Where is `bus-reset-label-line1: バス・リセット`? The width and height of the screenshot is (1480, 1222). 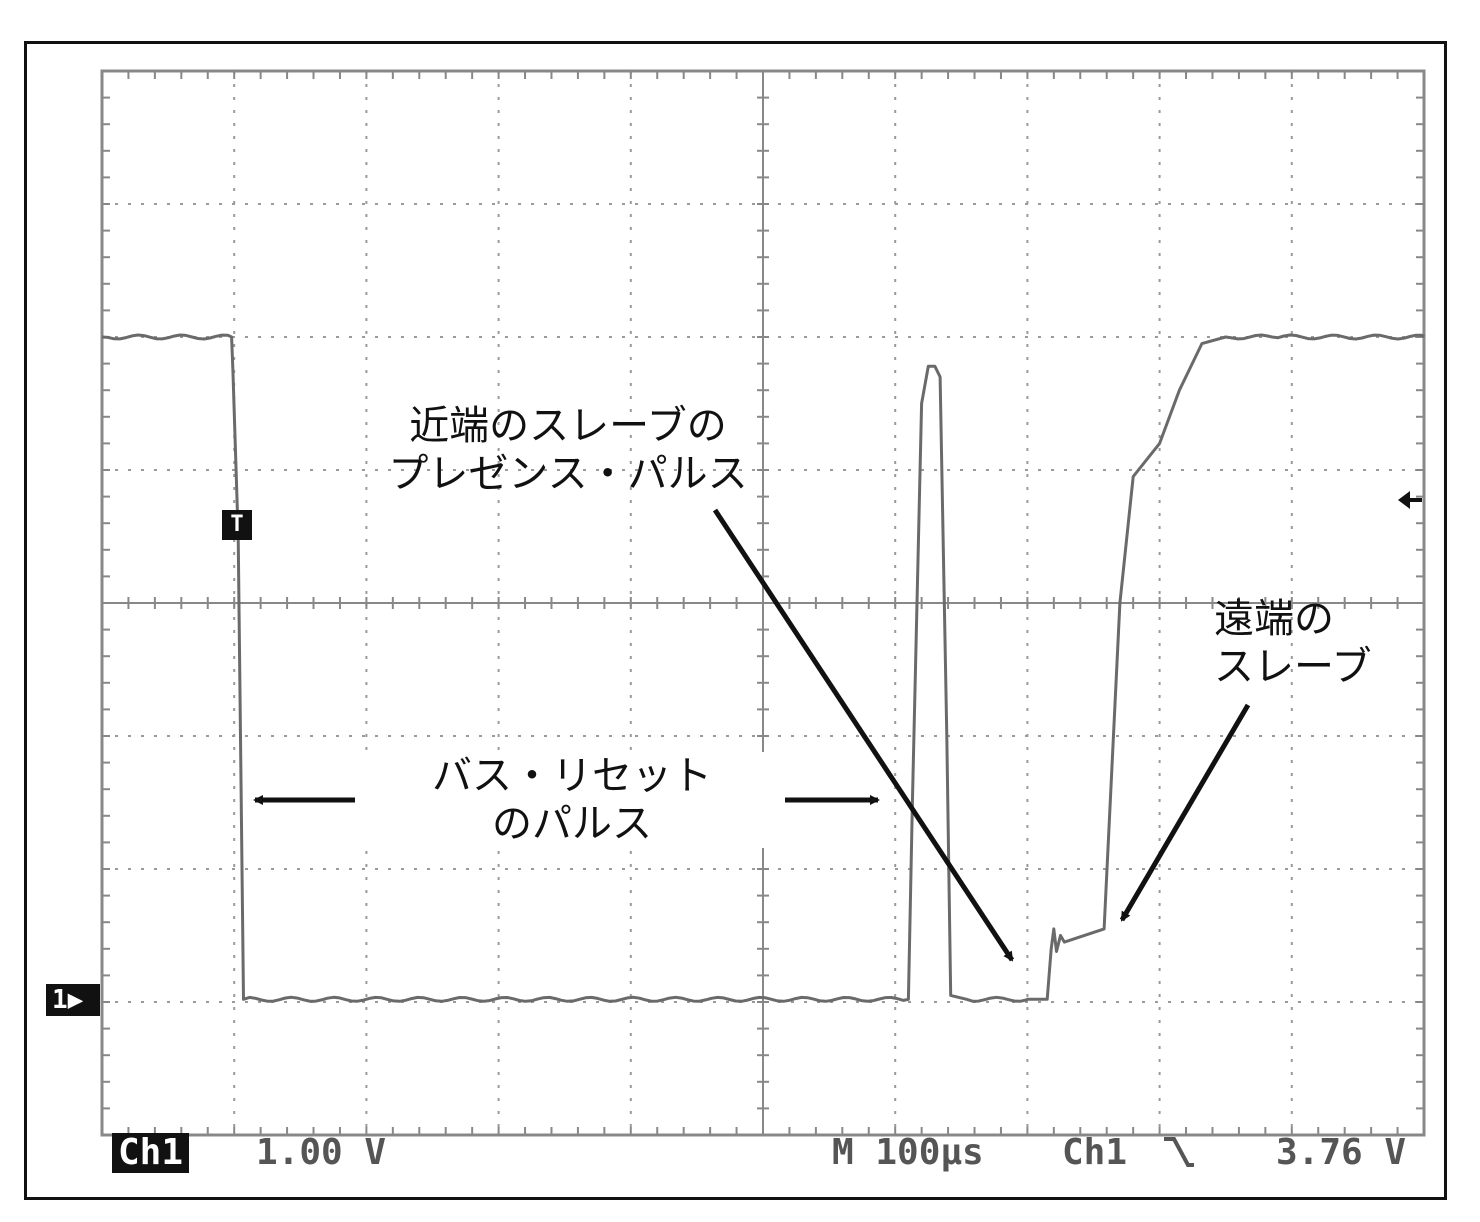 bus-reset-label-line1: バス・リセット is located at coordinates (572, 776).